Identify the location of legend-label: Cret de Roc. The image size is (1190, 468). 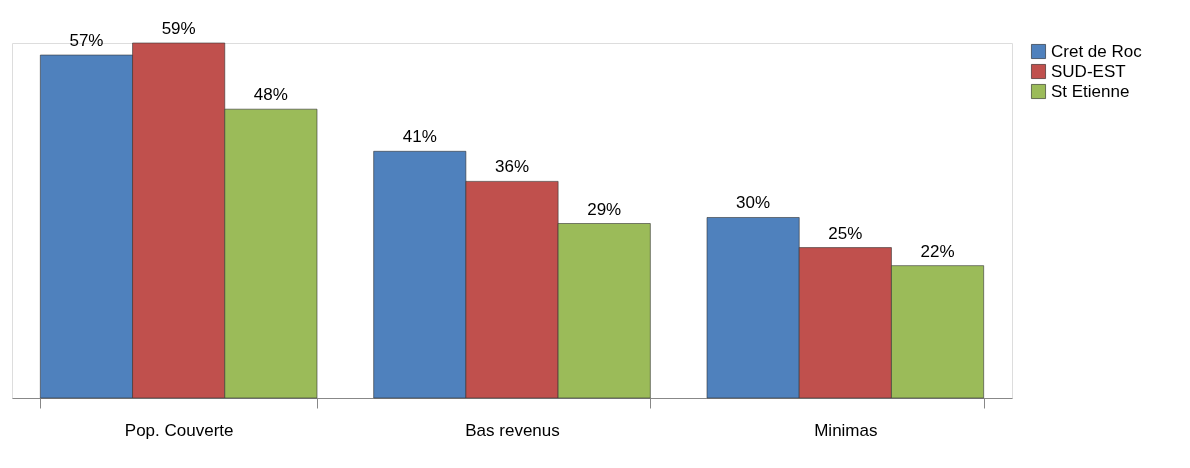
(1097, 51).